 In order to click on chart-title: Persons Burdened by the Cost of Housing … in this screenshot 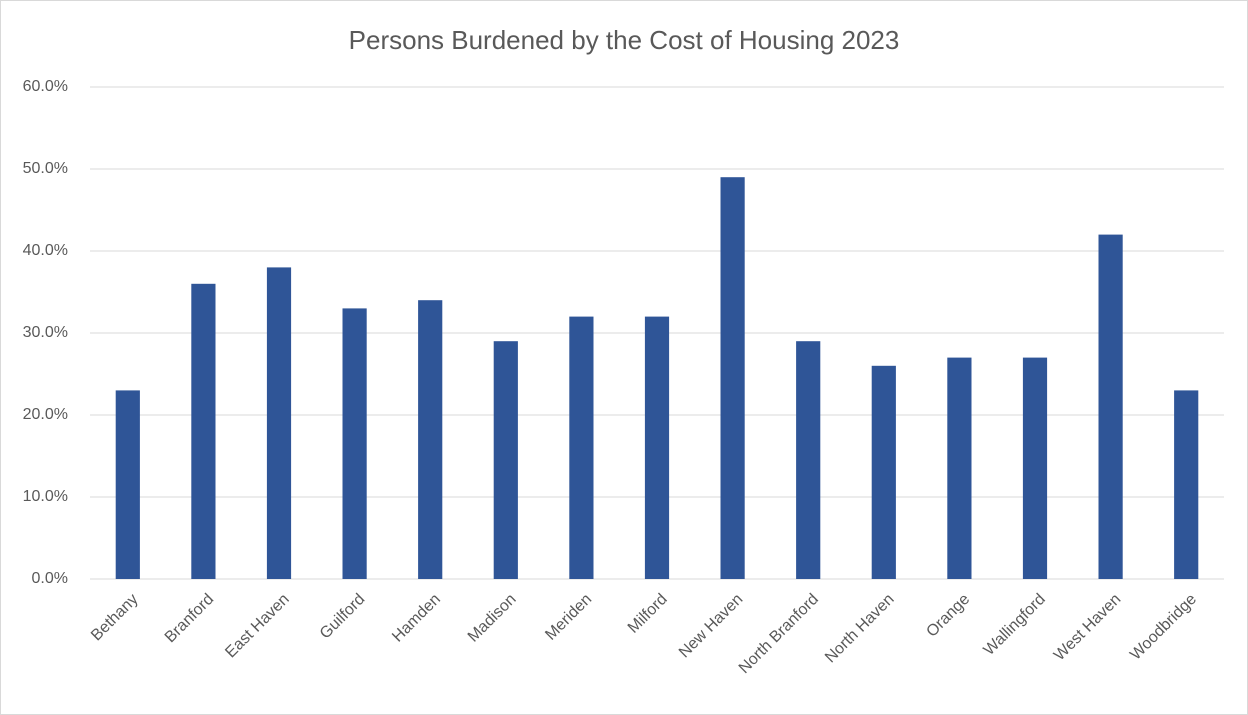, I will do `click(624, 40)`.